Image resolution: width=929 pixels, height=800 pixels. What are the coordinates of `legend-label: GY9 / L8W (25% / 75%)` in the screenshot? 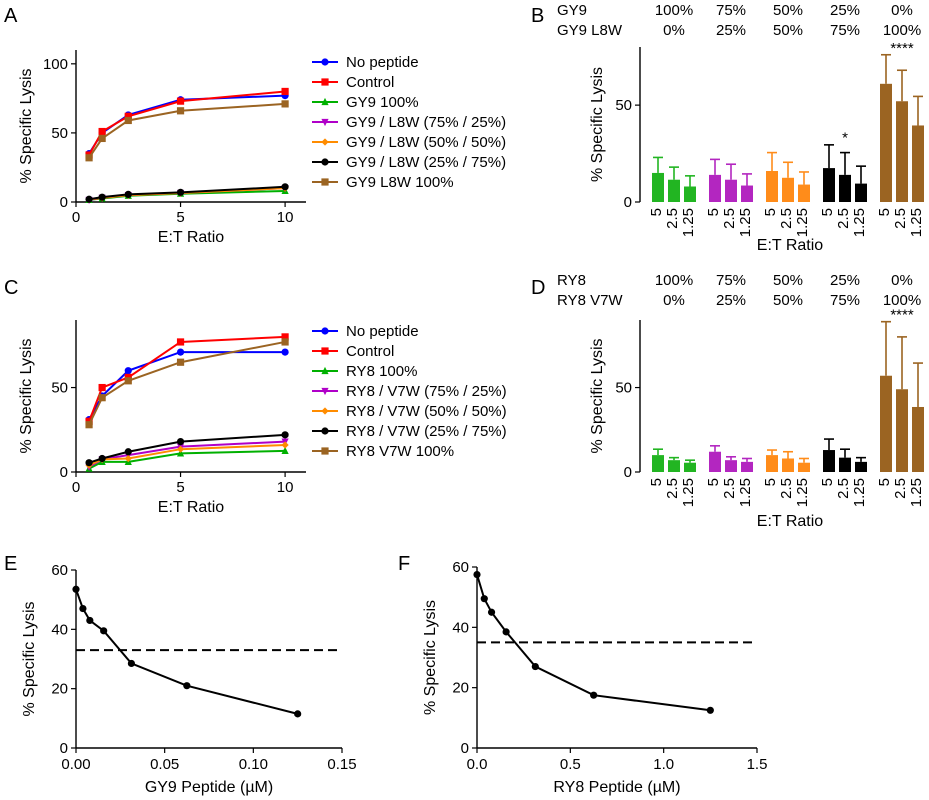 It's located at (426, 162).